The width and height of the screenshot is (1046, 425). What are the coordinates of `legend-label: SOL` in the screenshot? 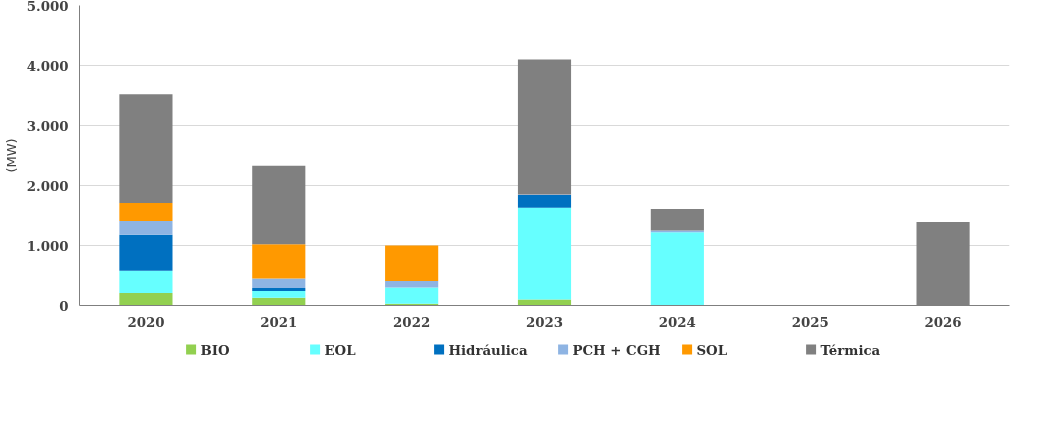 It's located at (712, 349).